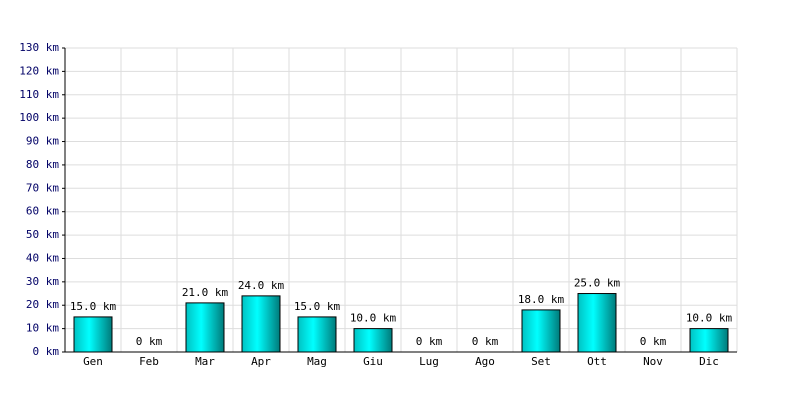  I want to click on x-tick-label: Nov, so click(653, 361).